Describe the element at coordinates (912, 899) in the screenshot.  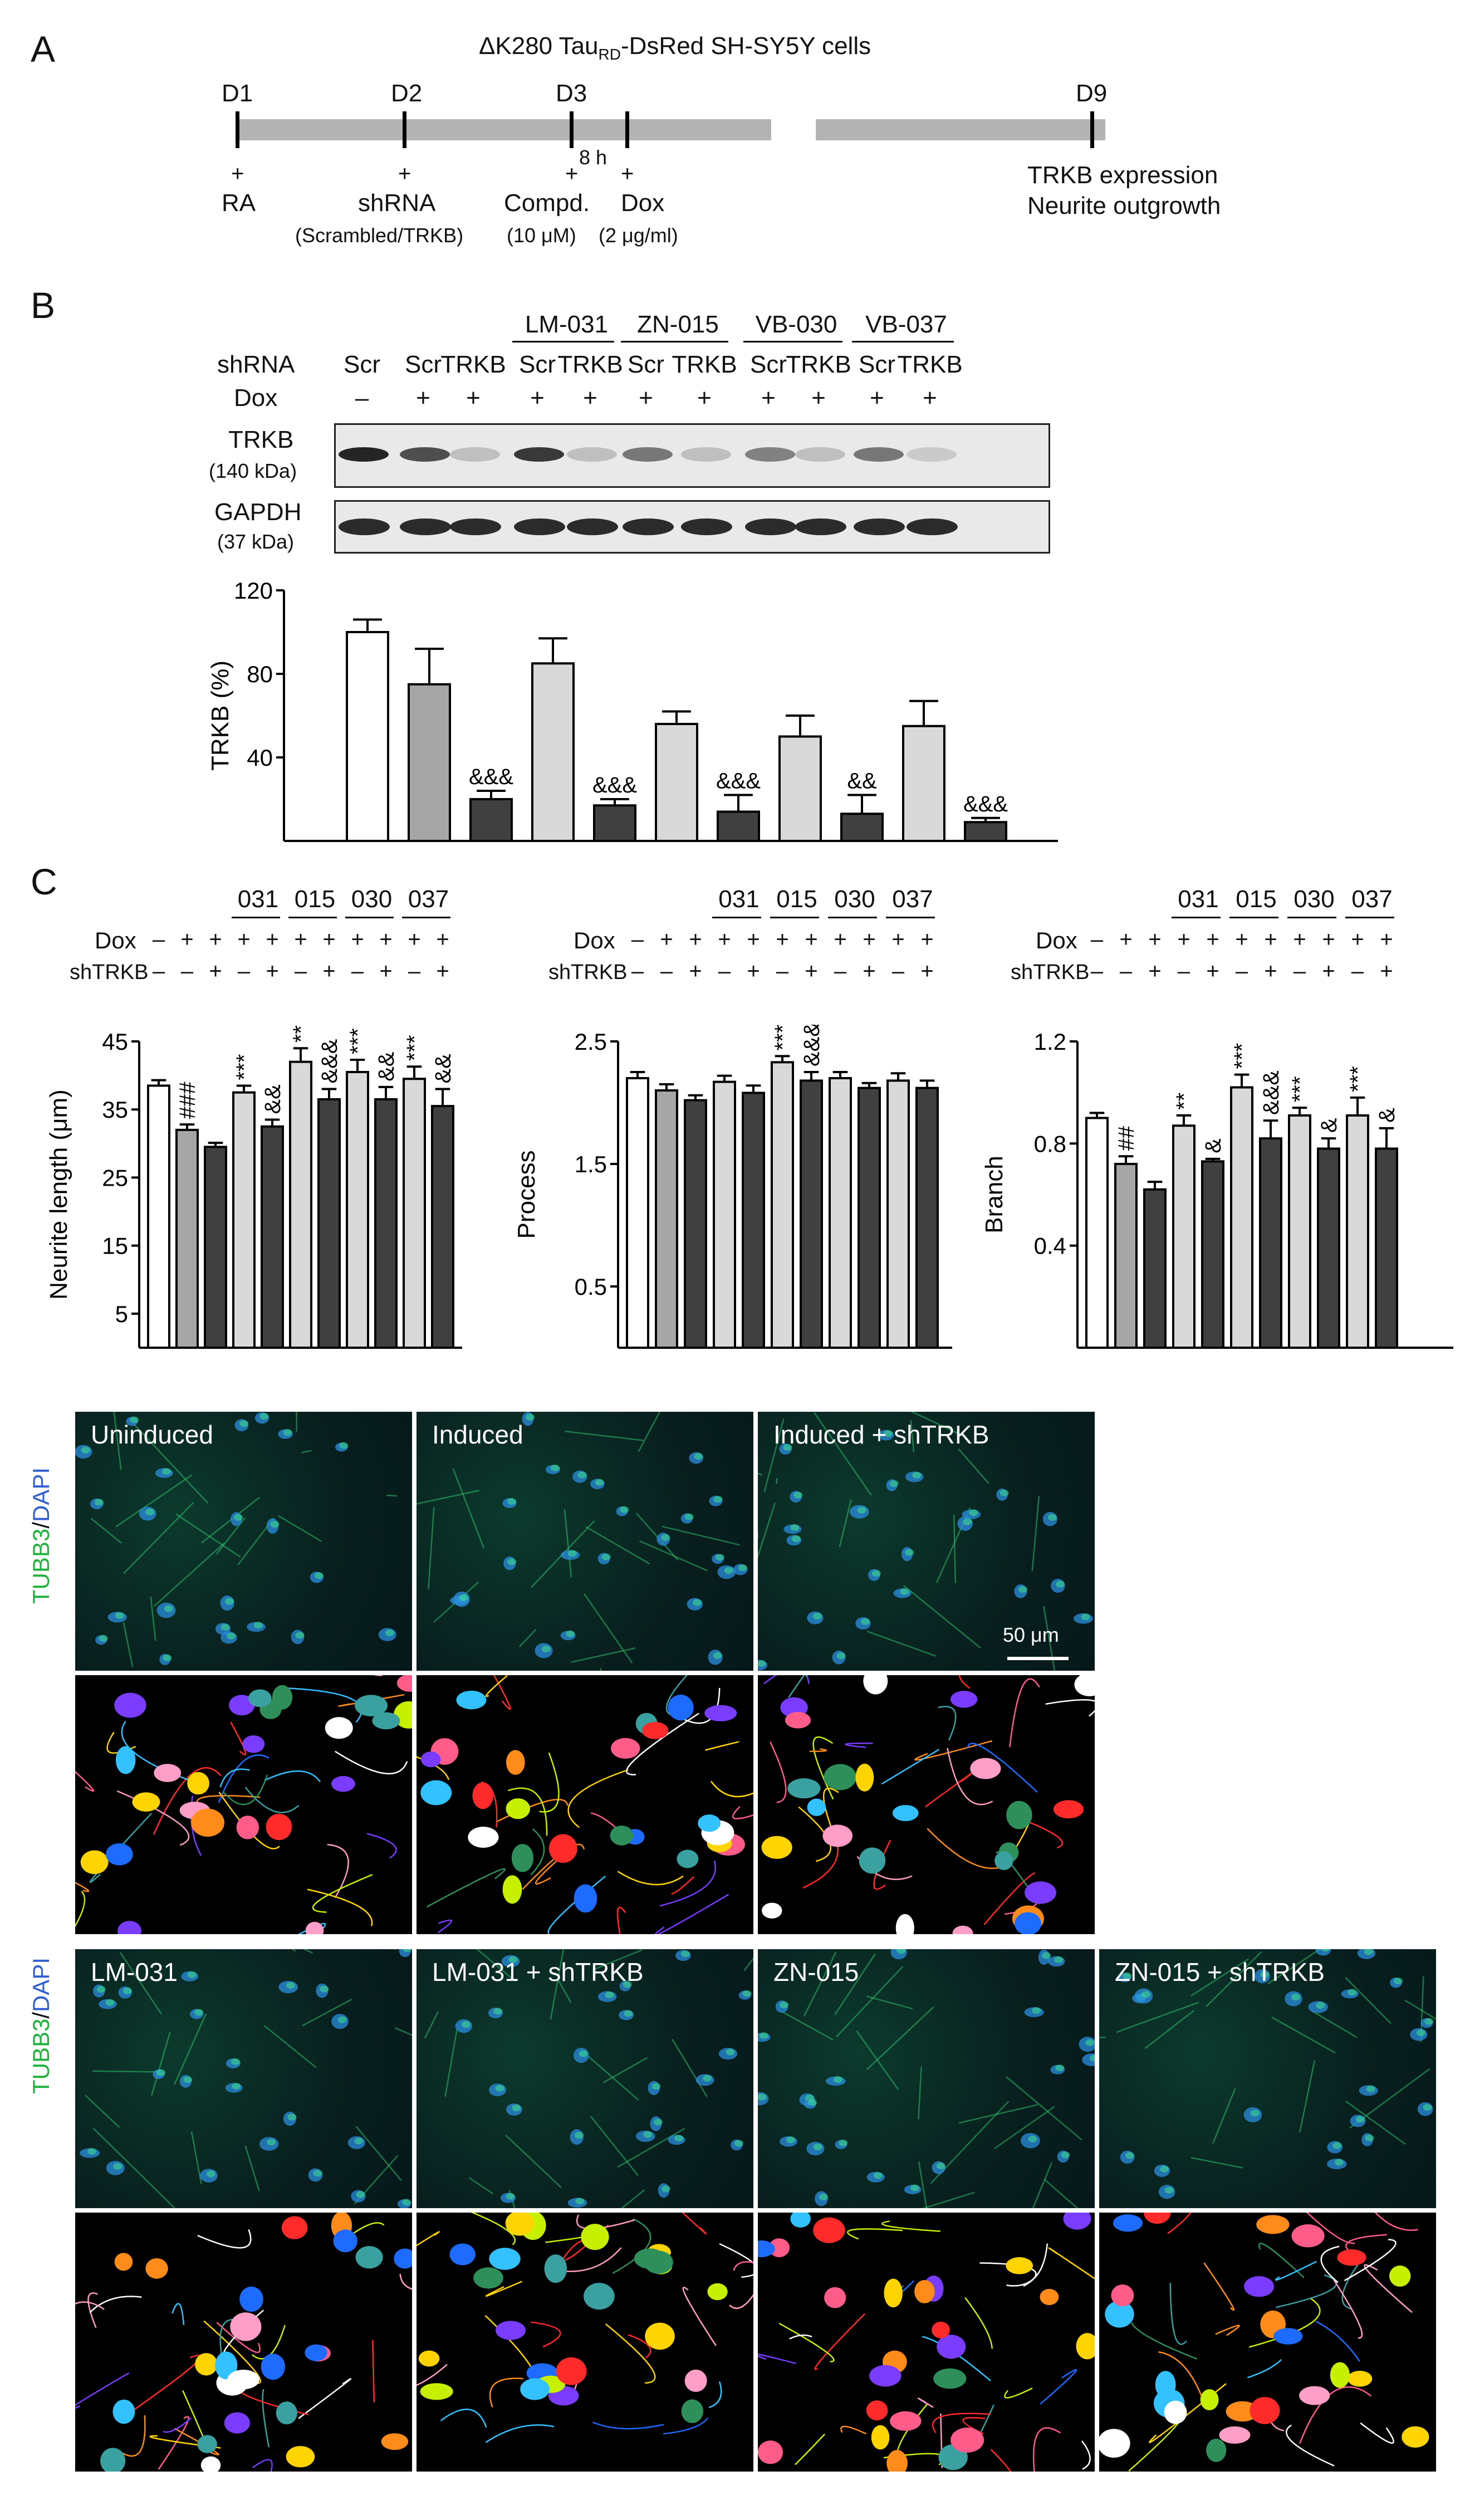
I see `group-label: 037` at that location.